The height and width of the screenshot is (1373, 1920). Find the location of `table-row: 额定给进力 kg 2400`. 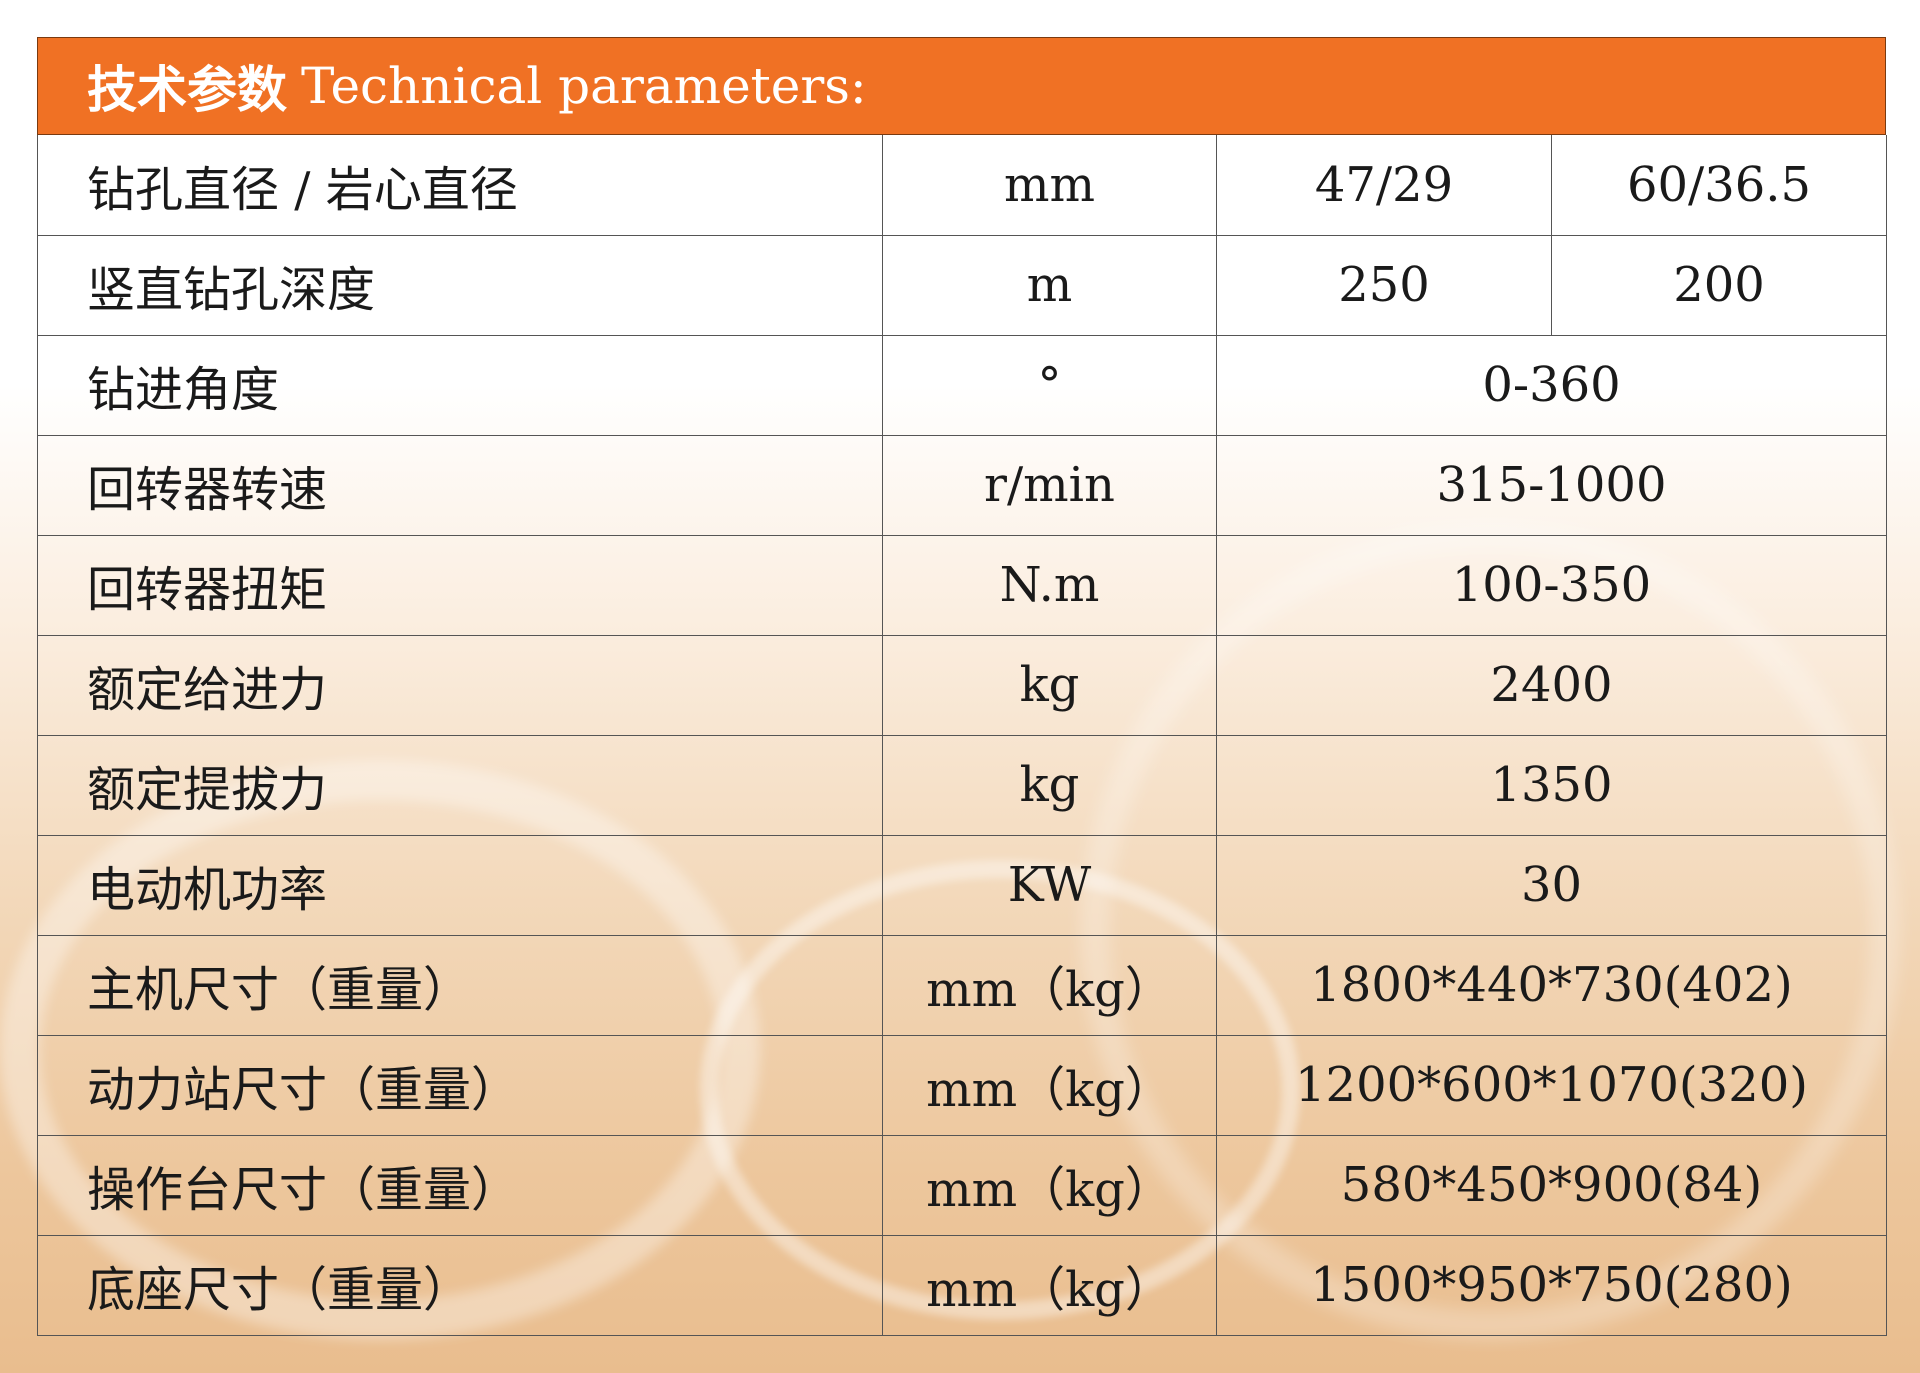

table-row: 额定给进力 kg 2400 is located at coordinates (962, 685).